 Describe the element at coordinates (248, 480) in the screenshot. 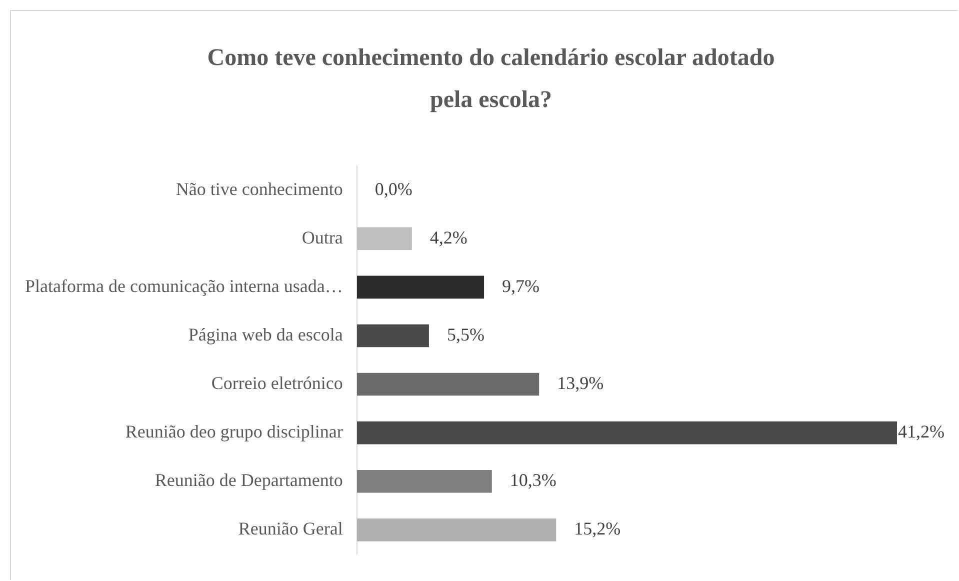

I see `y-tick-label: Reunião de Departamento` at that location.